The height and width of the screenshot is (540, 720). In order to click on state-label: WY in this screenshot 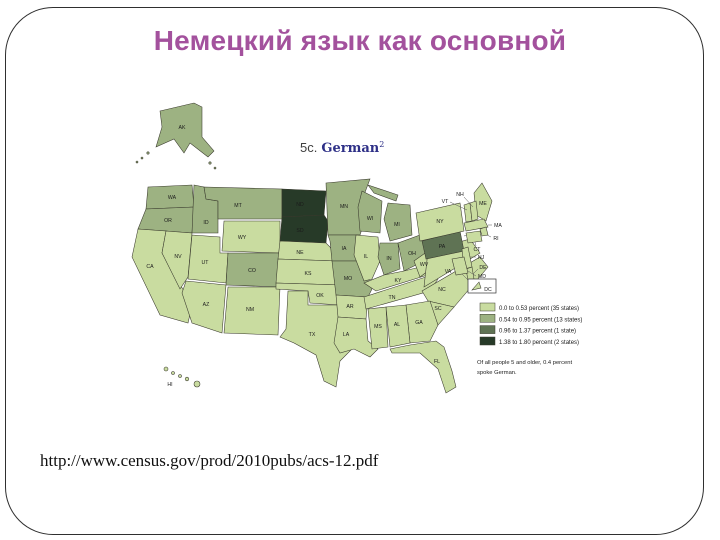, I will do `click(242, 238)`.